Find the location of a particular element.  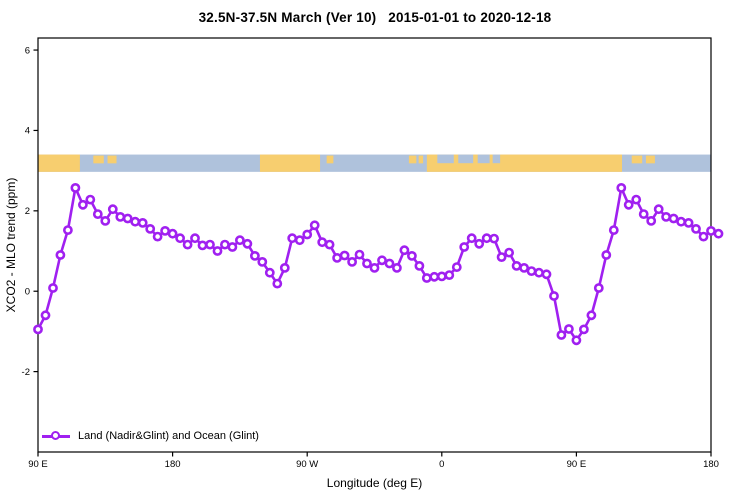

x-tick-label: 90 W is located at coordinates (307, 464).